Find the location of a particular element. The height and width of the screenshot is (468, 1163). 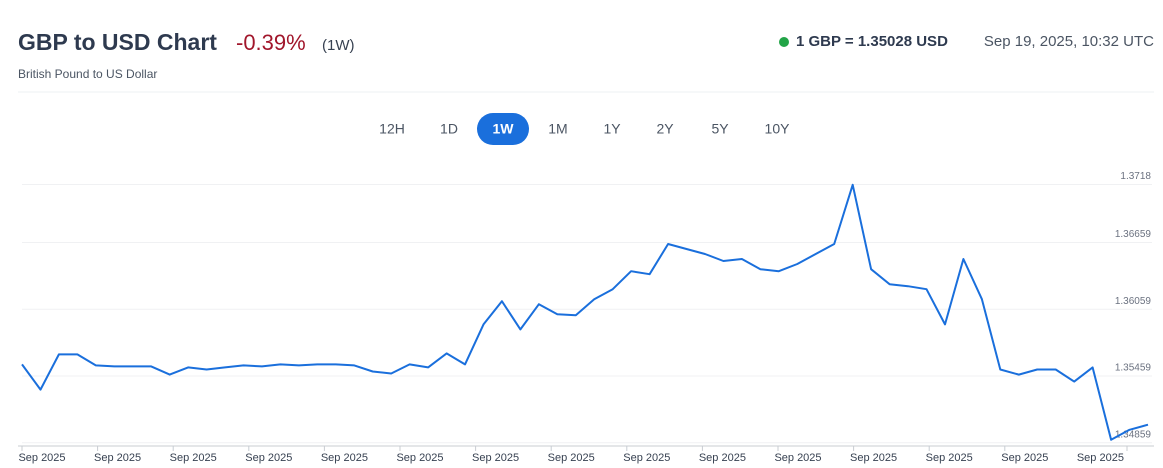

tab: 1D is located at coordinates (449, 129).